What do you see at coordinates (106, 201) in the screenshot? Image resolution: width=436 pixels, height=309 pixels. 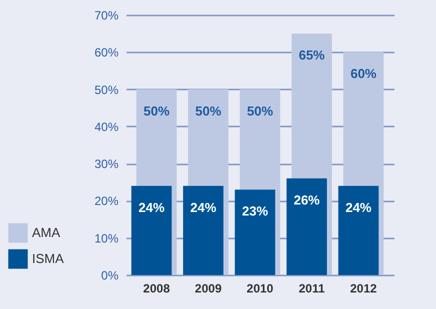 I see `y-tick-label: 20%` at bounding box center [106, 201].